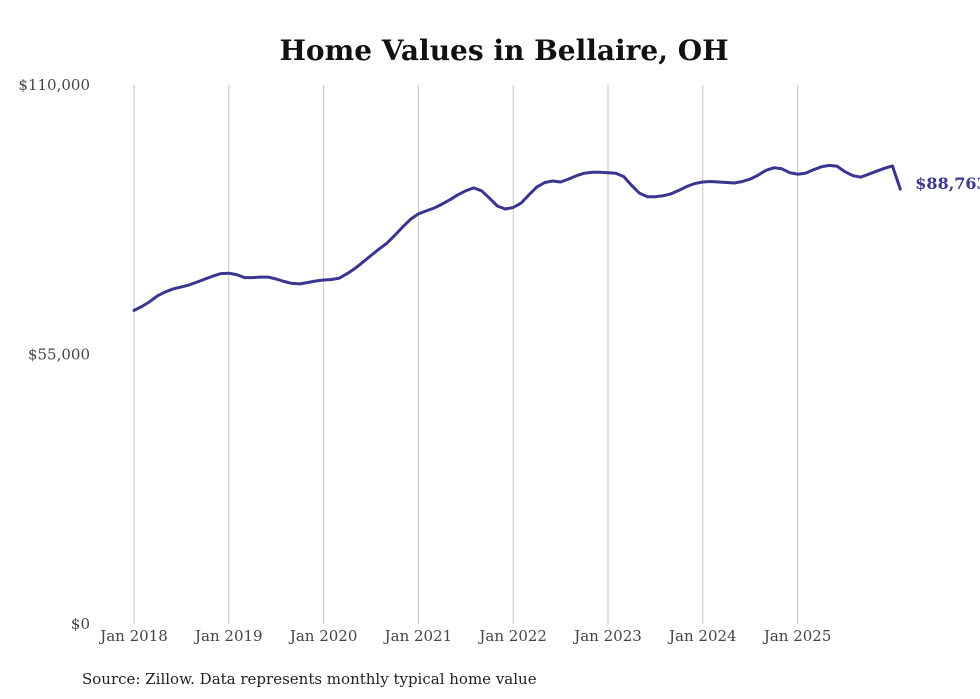 The height and width of the screenshot is (699, 980). What do you see at coordinates (80, 624) in the screenshot?
I see `y-tick-label: $0` at bounding box center [80, 624].